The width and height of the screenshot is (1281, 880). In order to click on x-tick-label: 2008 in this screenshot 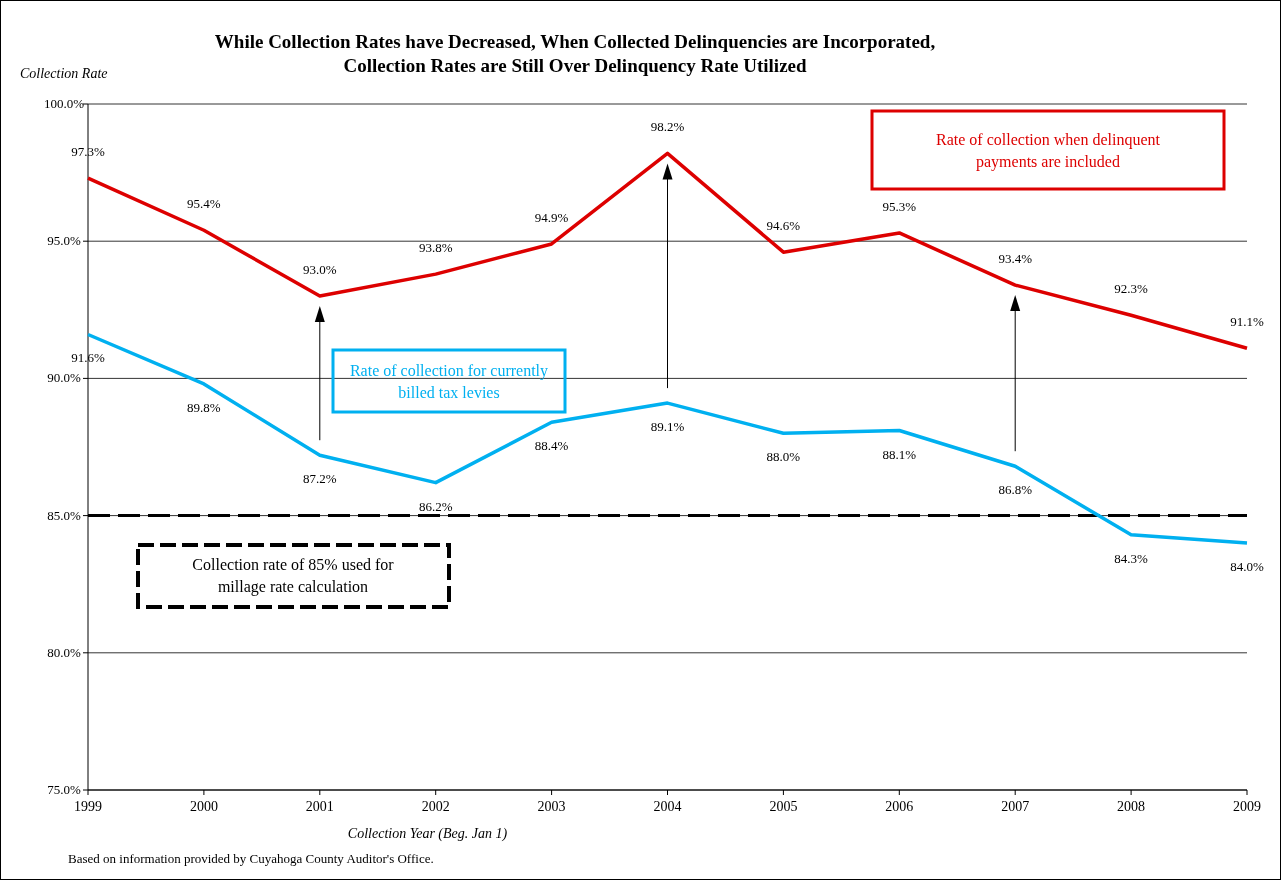, I will do `click(1131, 806)`.